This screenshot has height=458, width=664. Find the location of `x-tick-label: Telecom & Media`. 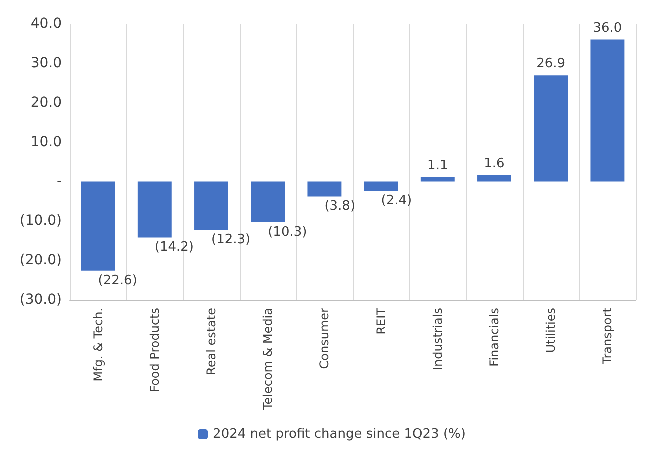

x-tick-label: Telecom & Media is located at coordinates (268, 360).